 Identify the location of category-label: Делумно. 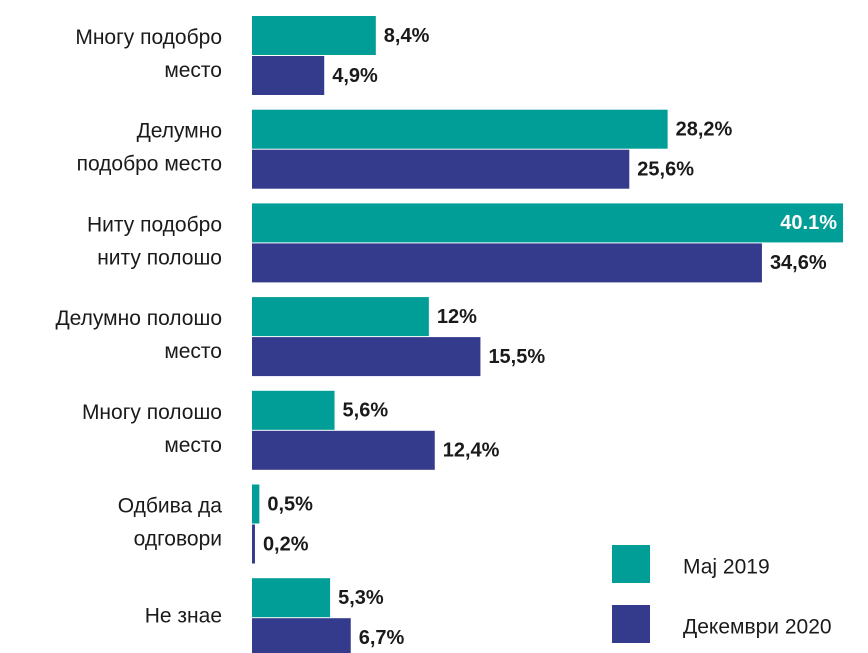
(179, 131).